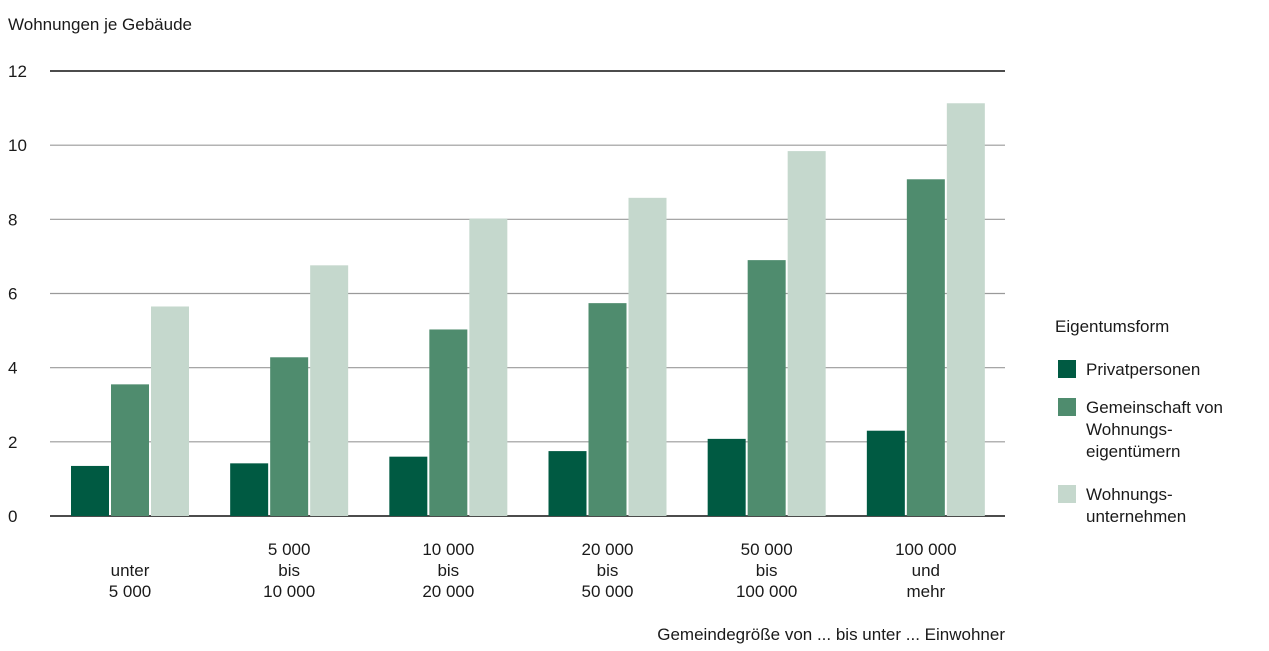  What do you see at coordinates (12, 294) in the screenshot?
I see `y-tick-label: 6` at bounding box center [12, 294].